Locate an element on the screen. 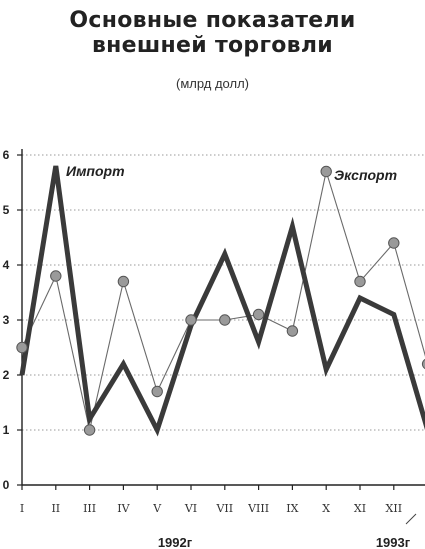 This screenshot has height=549, width=425. chart-title: Основные показатели внешней торговли is located at coordinates (212, 33).